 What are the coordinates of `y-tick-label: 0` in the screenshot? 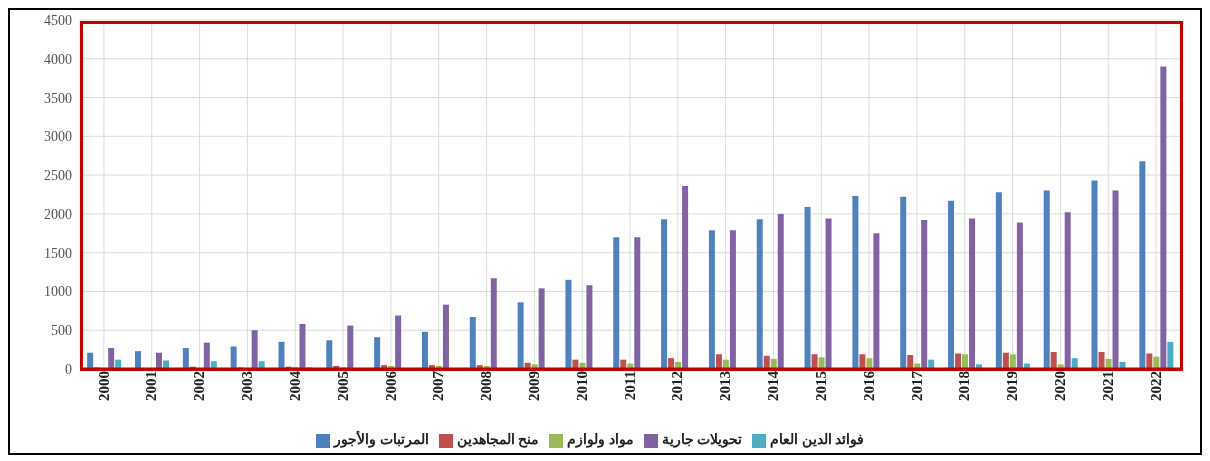 It's located at (68, 369).